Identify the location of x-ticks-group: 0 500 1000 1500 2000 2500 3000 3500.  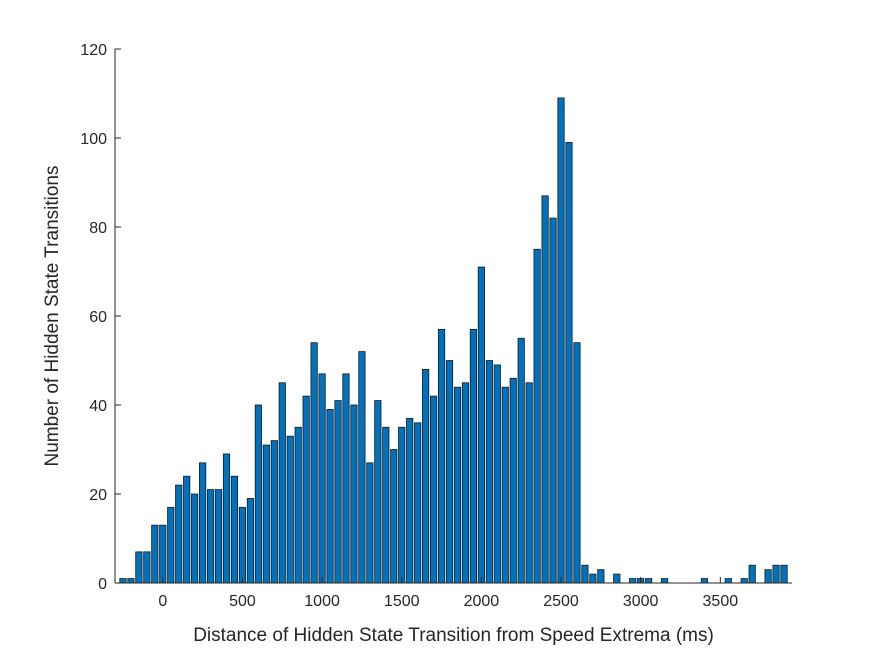
(448, 593).